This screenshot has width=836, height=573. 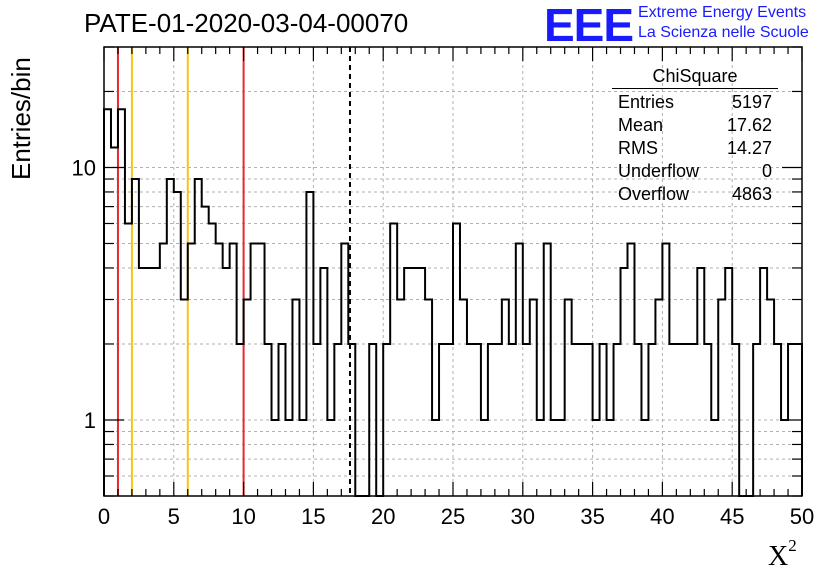 What do you see at coordinates (695, 102) in the screenshot?
I see `stats-row: Entries 5197` at bounding box center [695, 102].